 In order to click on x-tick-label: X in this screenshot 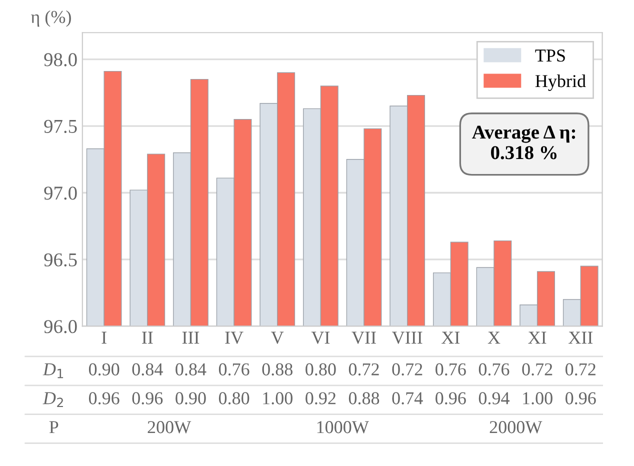, I will do `click(494, 338)`.